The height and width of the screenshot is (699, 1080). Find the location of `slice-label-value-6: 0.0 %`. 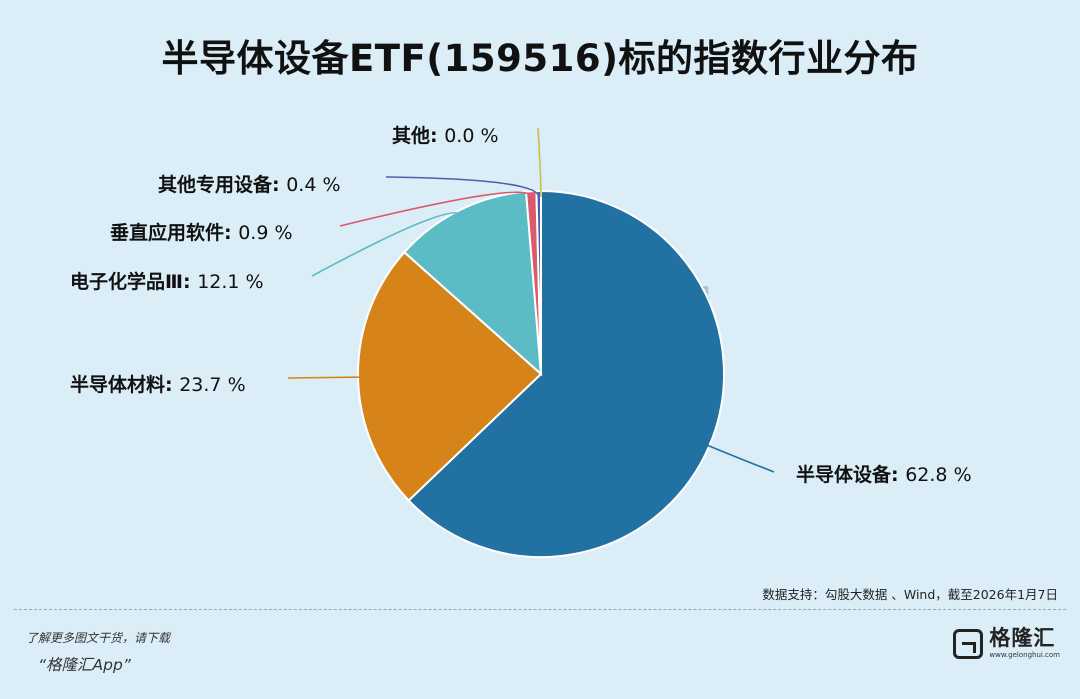

slice-label-value-6: 0.0 % is located at coordinates (471, 136).